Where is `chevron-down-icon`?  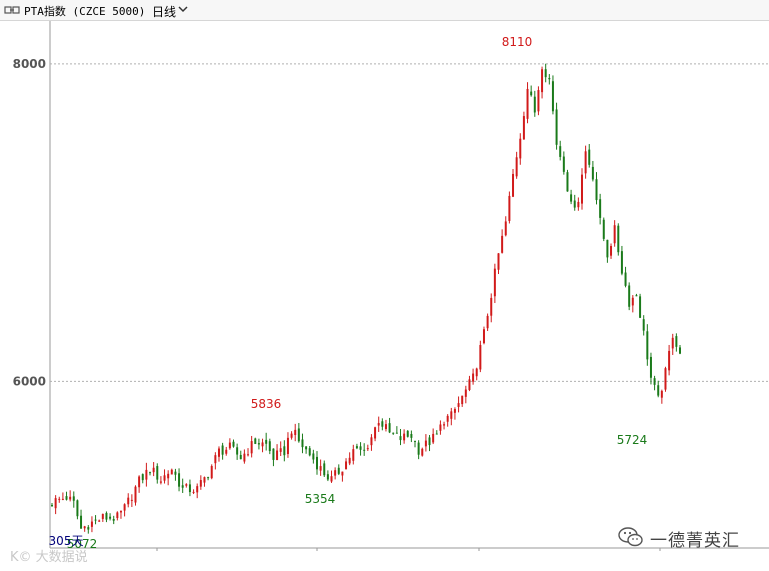 chevron-down-icon is located at coordinates (183, 9).